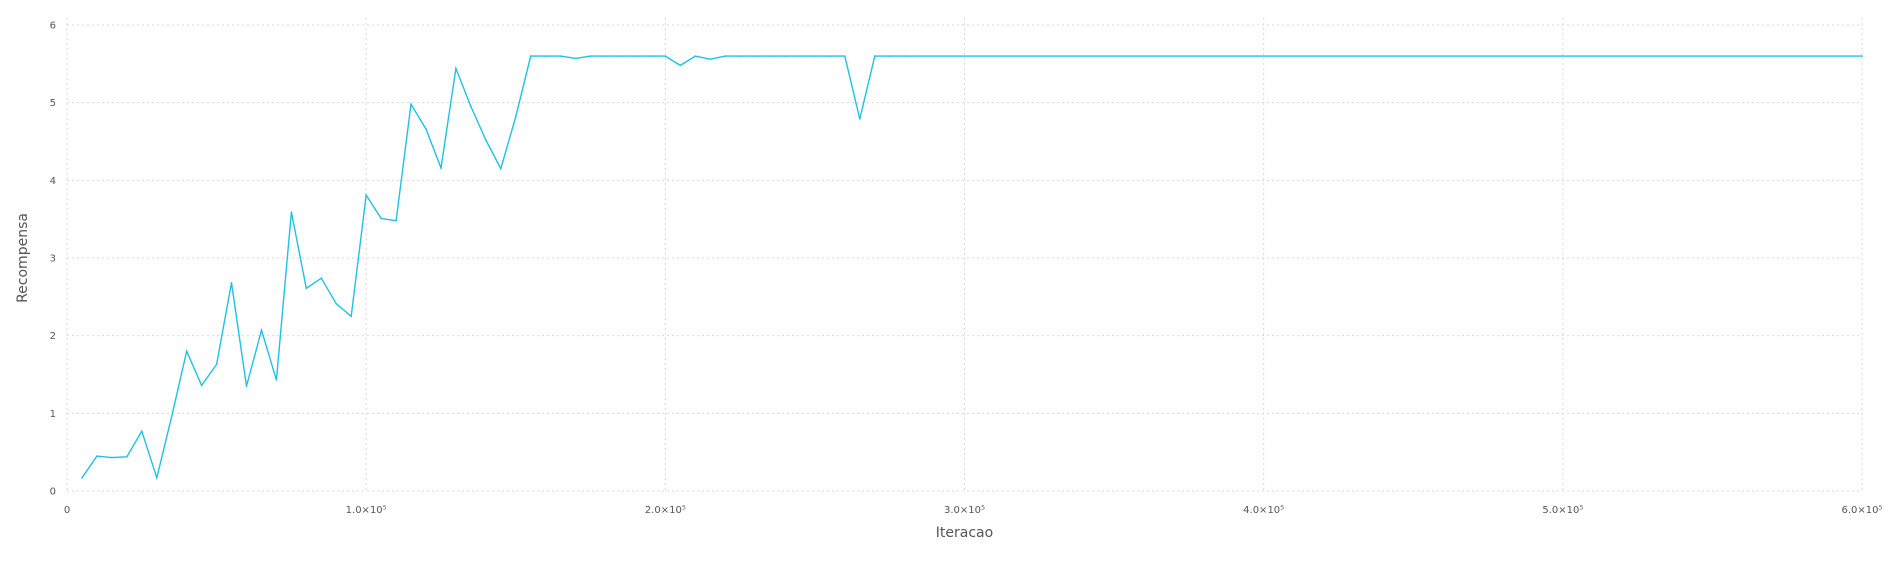  What do you see at coordinates (1263, 510) in the screenshot?
I see `x-tick-label: 4.0×10⁵` at bounding box center [1263, 510].